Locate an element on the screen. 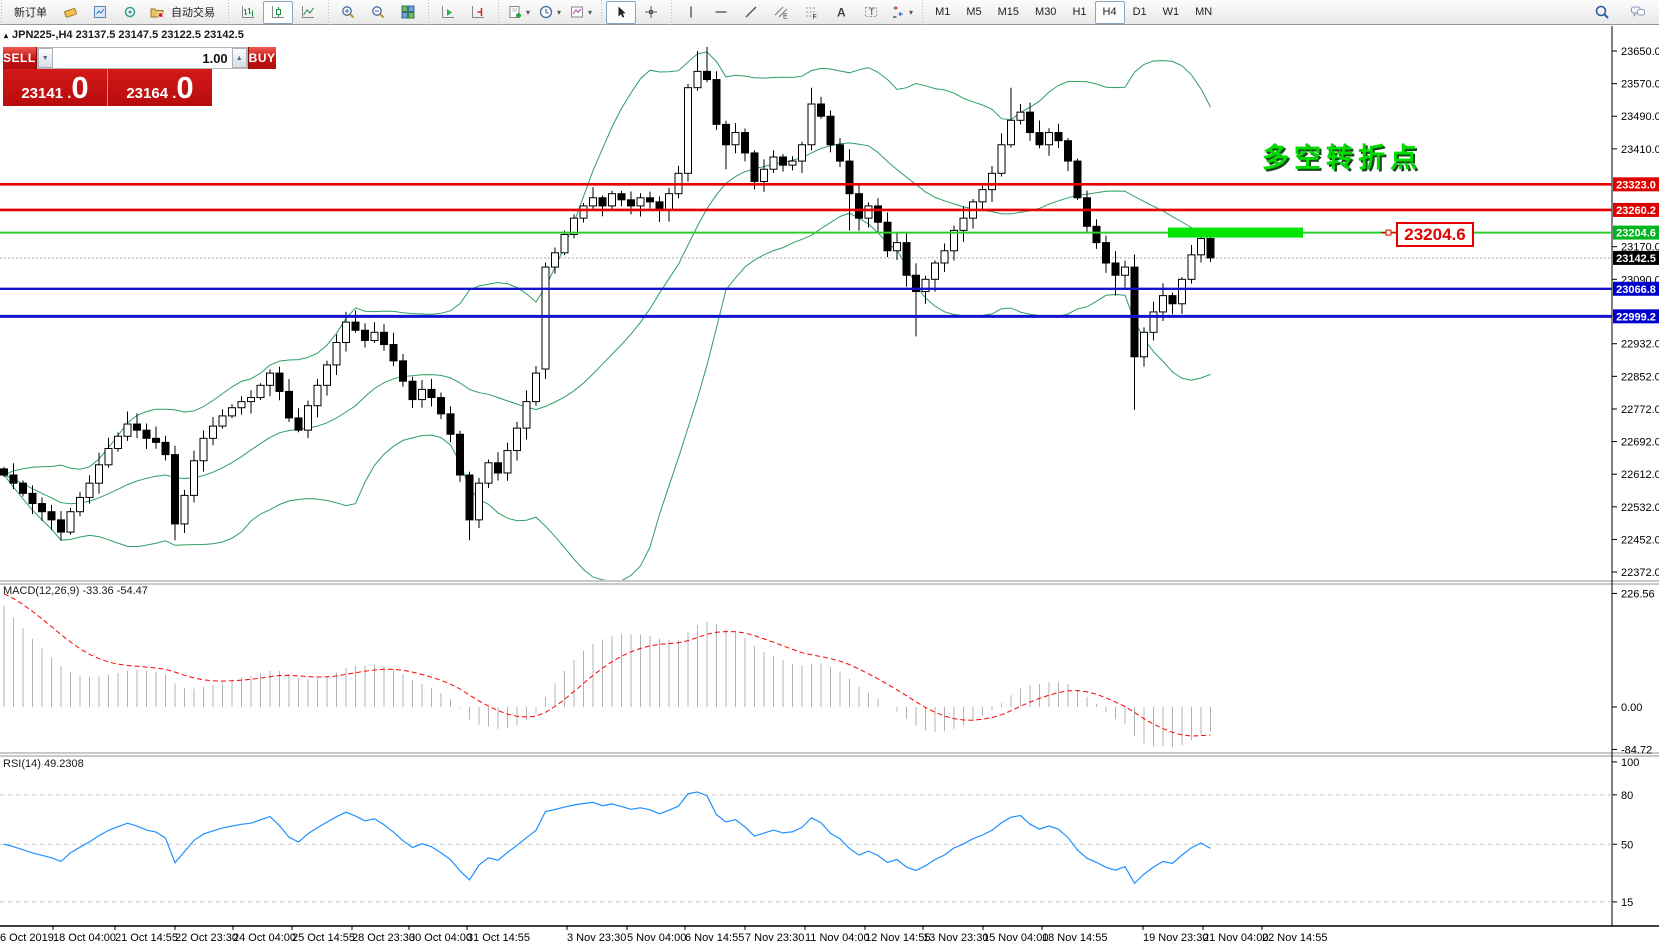 This screenshot has width=1659, height=947. tf-m1-button-label: M1 is located at coordinates (943, 12).